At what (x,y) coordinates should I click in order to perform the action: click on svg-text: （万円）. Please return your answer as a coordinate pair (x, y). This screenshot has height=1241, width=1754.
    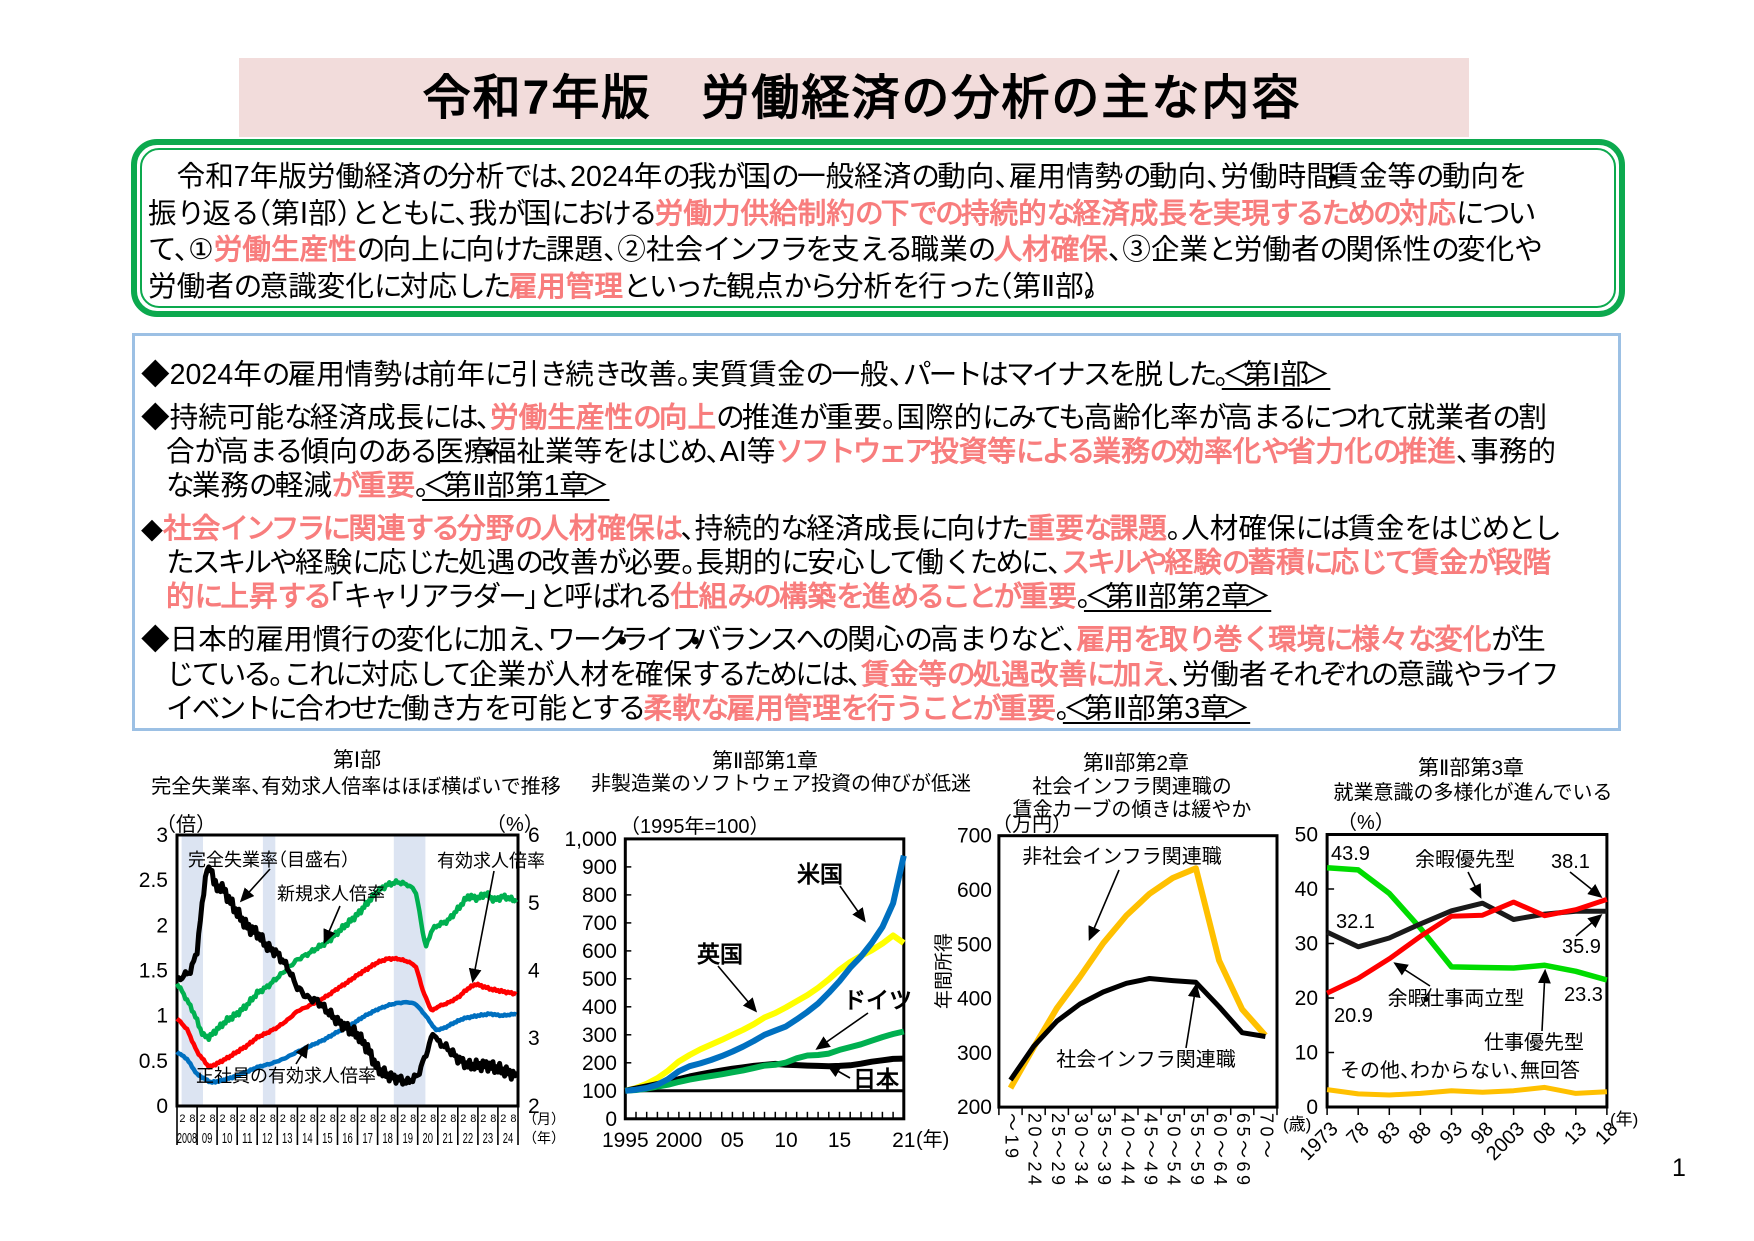
    Looking at the image, I should click on (1032, 824).